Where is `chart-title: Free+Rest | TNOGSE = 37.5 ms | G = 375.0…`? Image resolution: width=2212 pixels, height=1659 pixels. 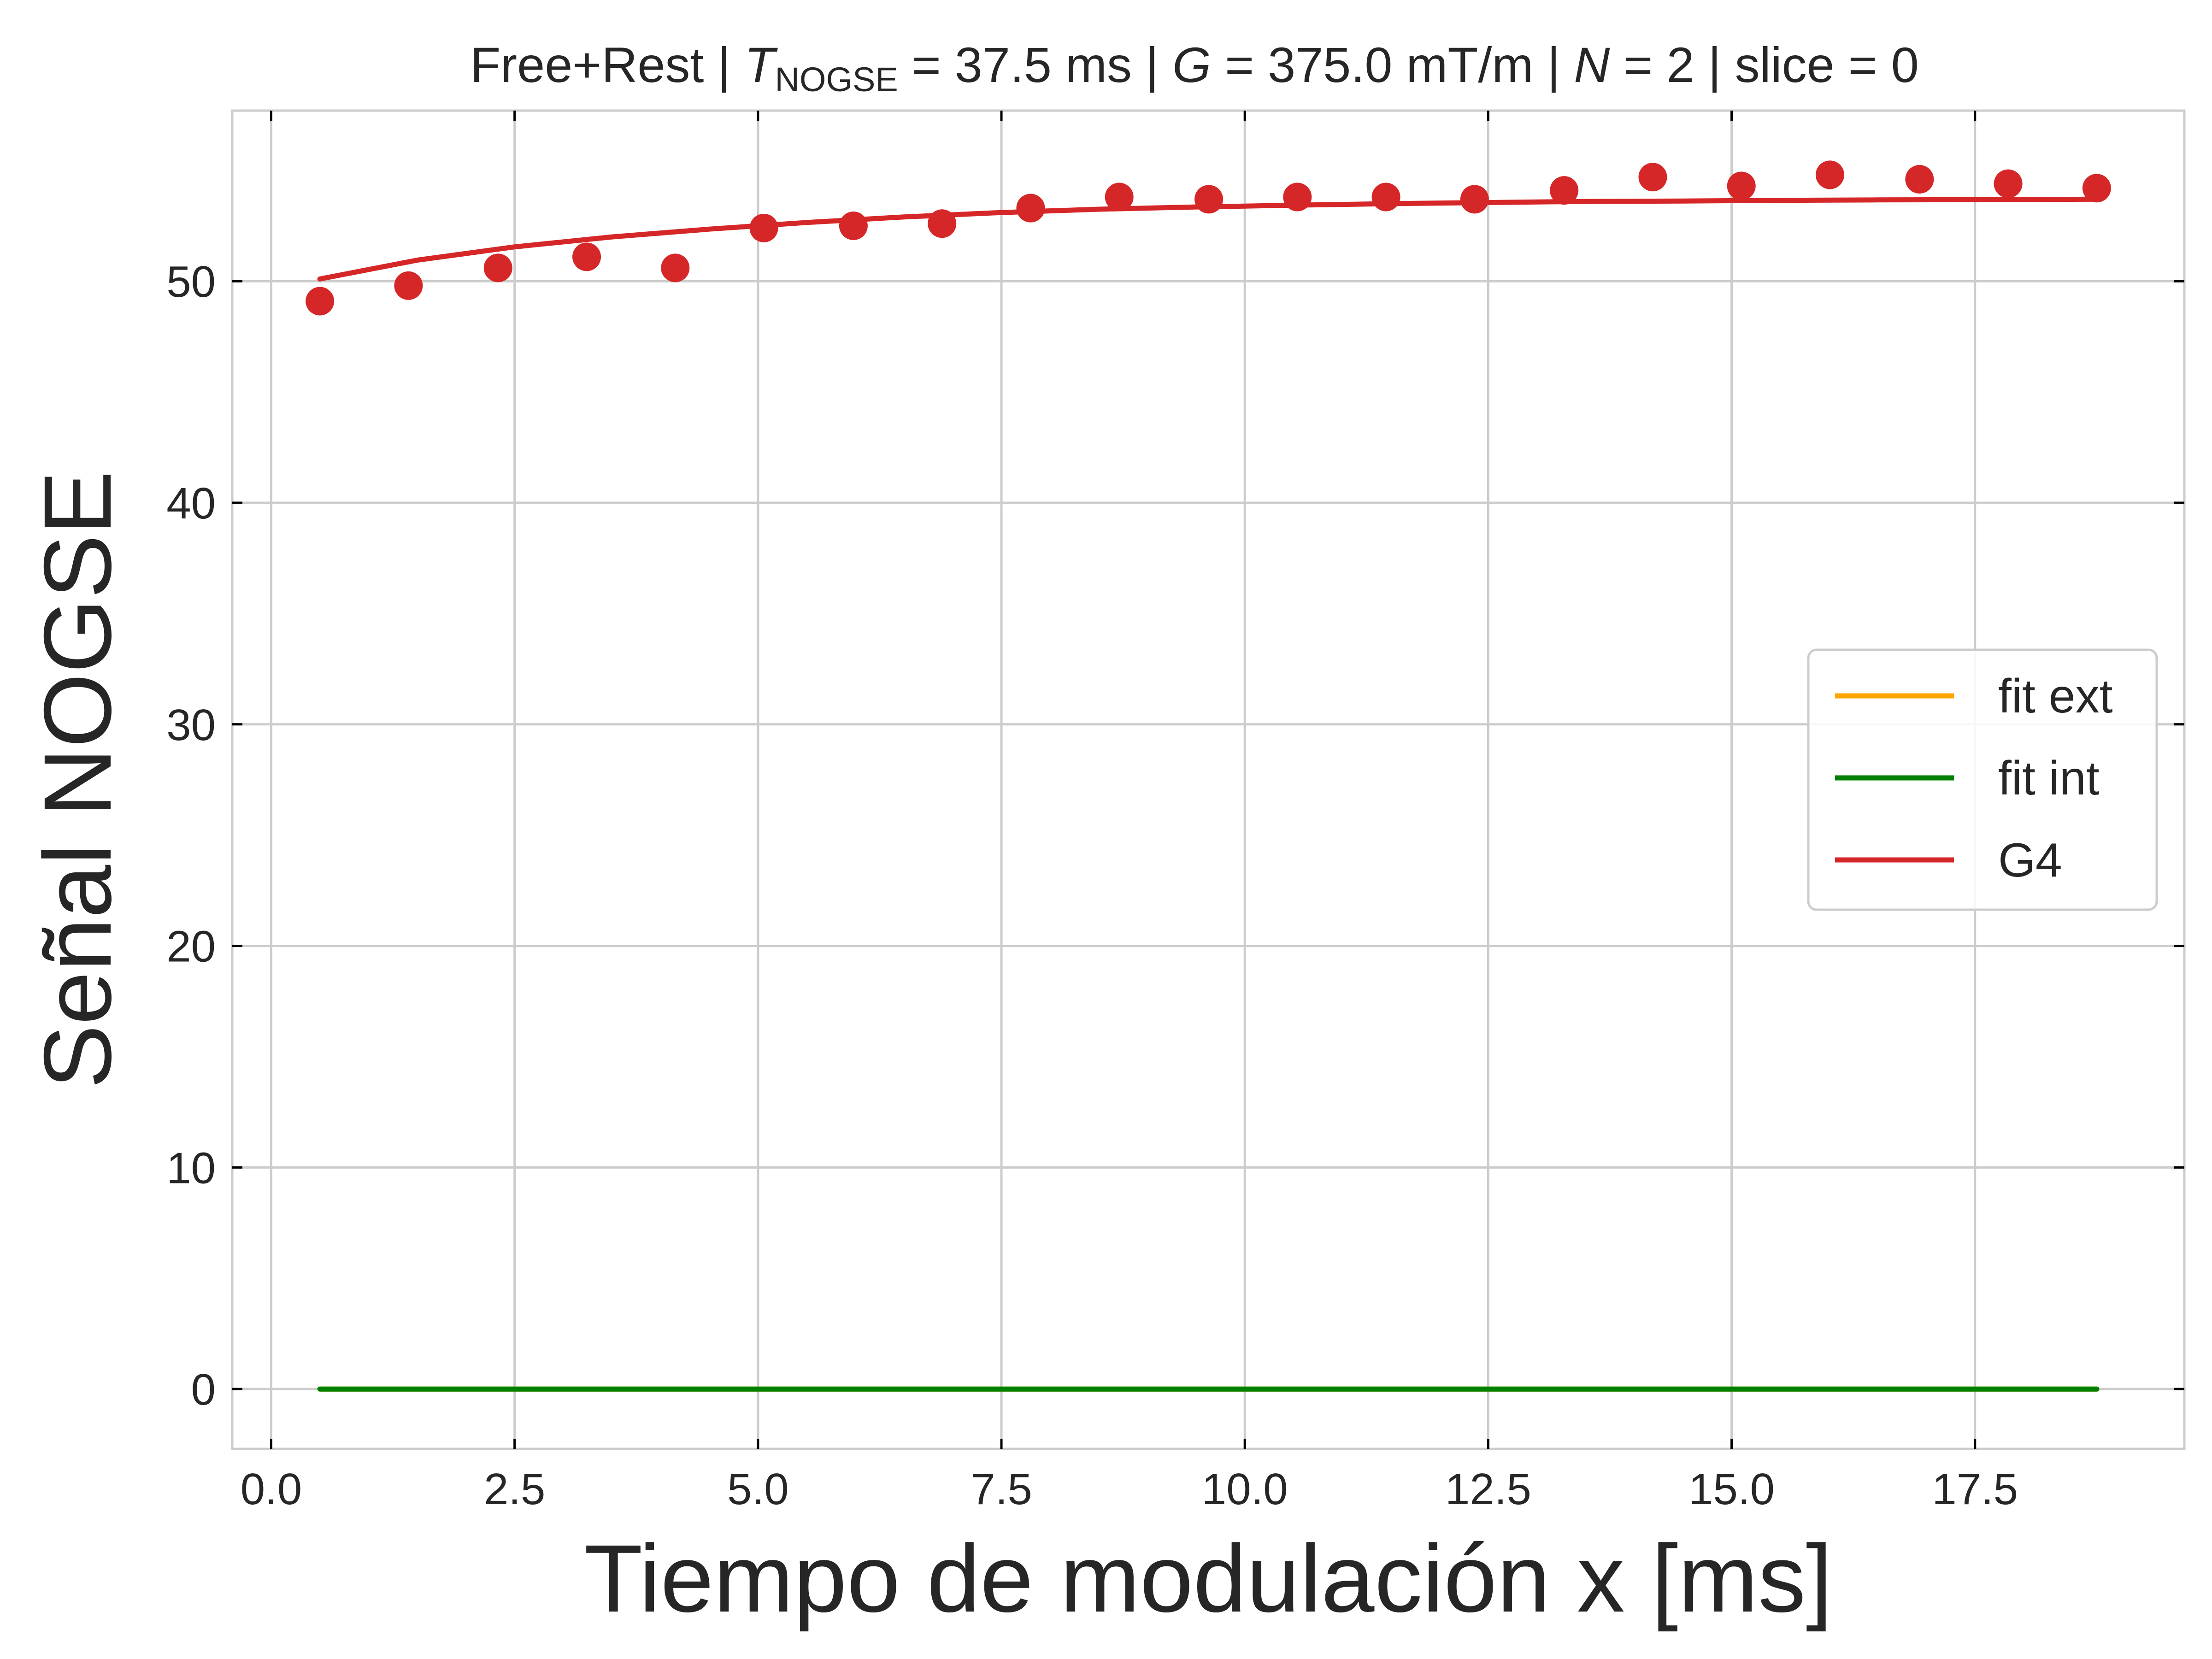 chart-title: Free+Rest | TNOGSE = 37.5 ms | G = 375.0… is located at coordinates (1194, 68).